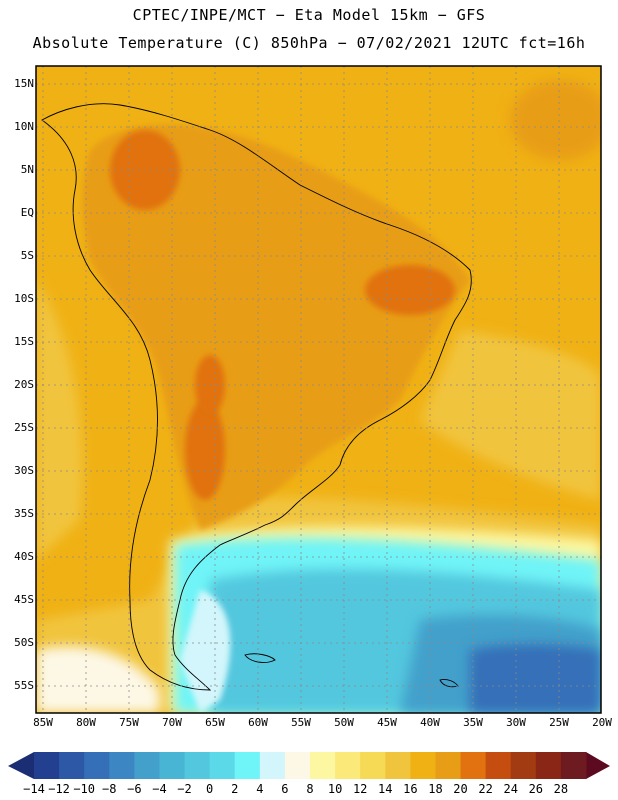 The image size is (618, 800). I want to click on lat-tick-label: 40S, so click(24, 556).